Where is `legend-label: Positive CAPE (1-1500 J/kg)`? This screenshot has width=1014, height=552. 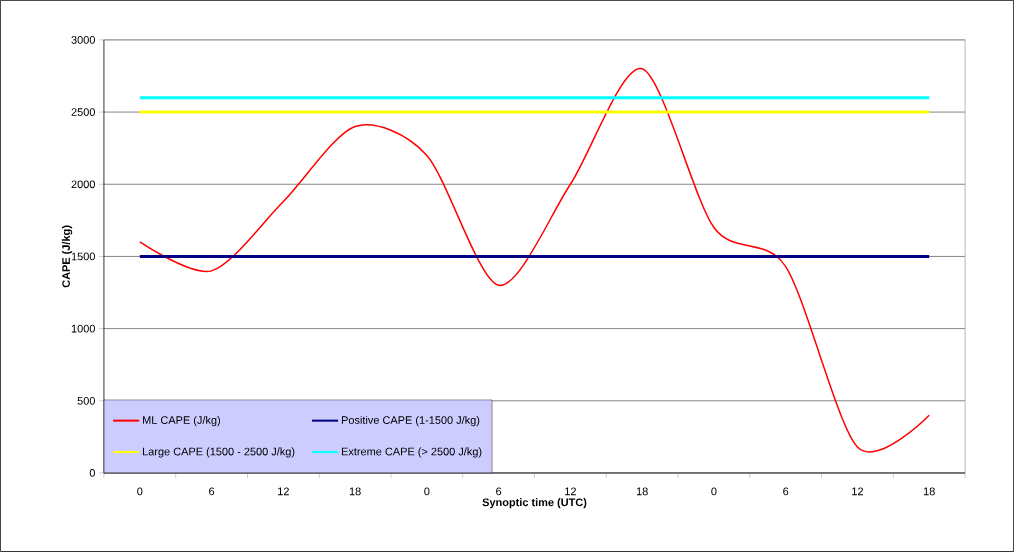 legend-label: Positive CAPE (1-1500 J/kg) is located at coordinates (410, 421).